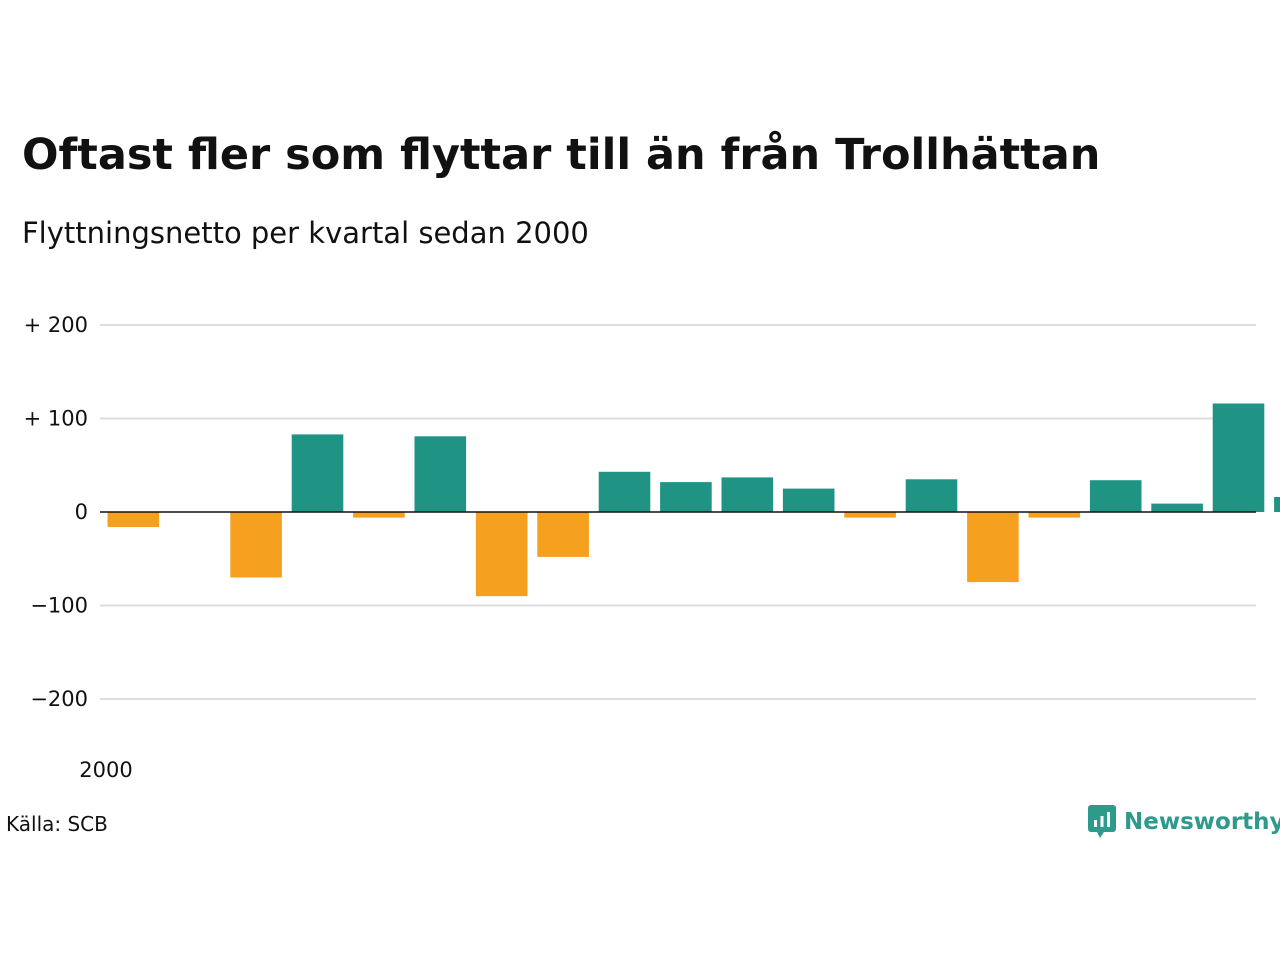 The image size is (1280, 960). I want to click on brand-name: Newsworthy, so click(1202, 822).